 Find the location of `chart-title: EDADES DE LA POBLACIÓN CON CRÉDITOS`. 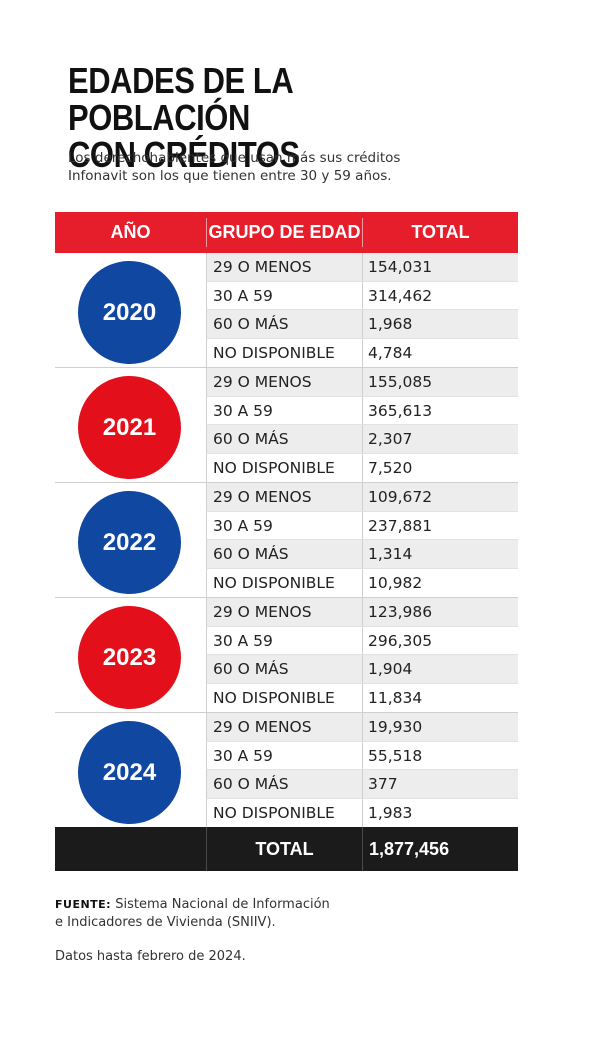

chart-title: EDADES DE LA POBLACIÓN CON CRÉDITOS is located at coordinates (274, 117).